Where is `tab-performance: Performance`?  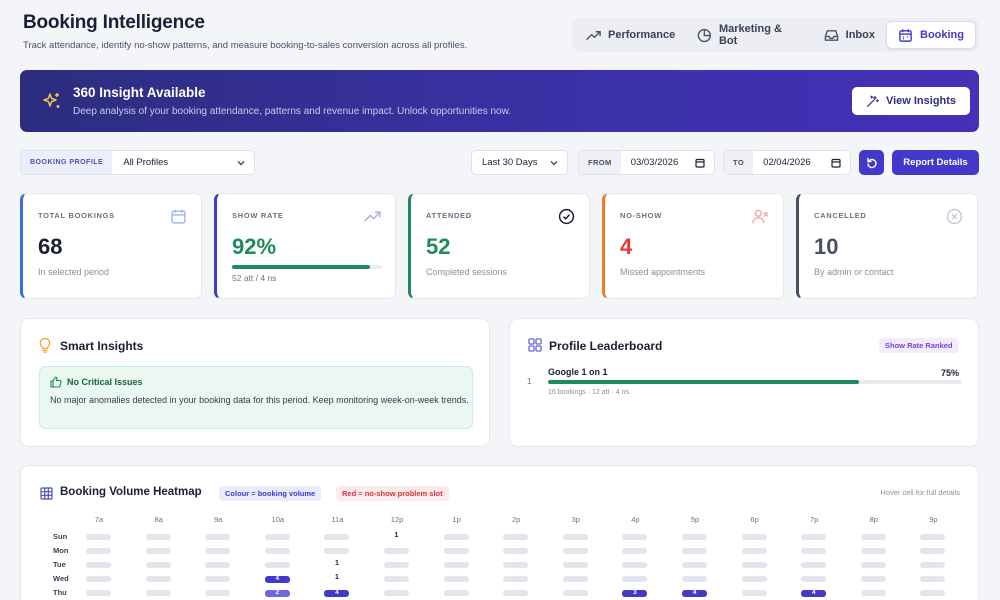
tab-performance: Performance is located at coordinates (630, 35).